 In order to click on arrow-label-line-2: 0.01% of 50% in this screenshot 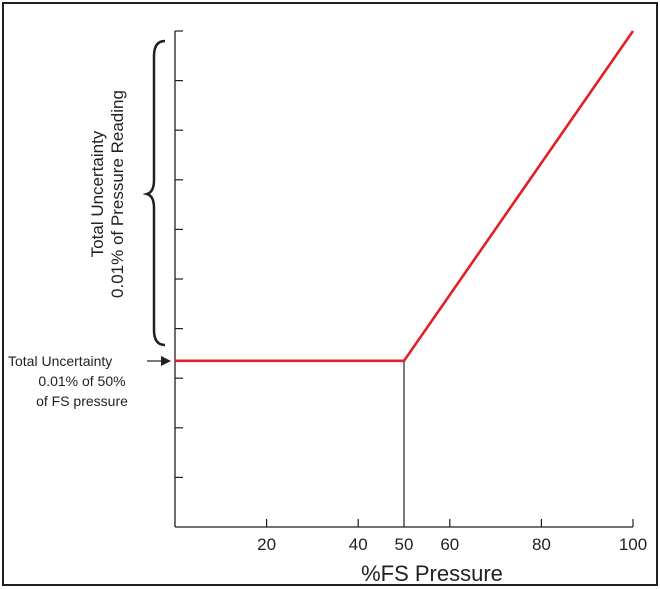, I will do `click(81, 381)`.